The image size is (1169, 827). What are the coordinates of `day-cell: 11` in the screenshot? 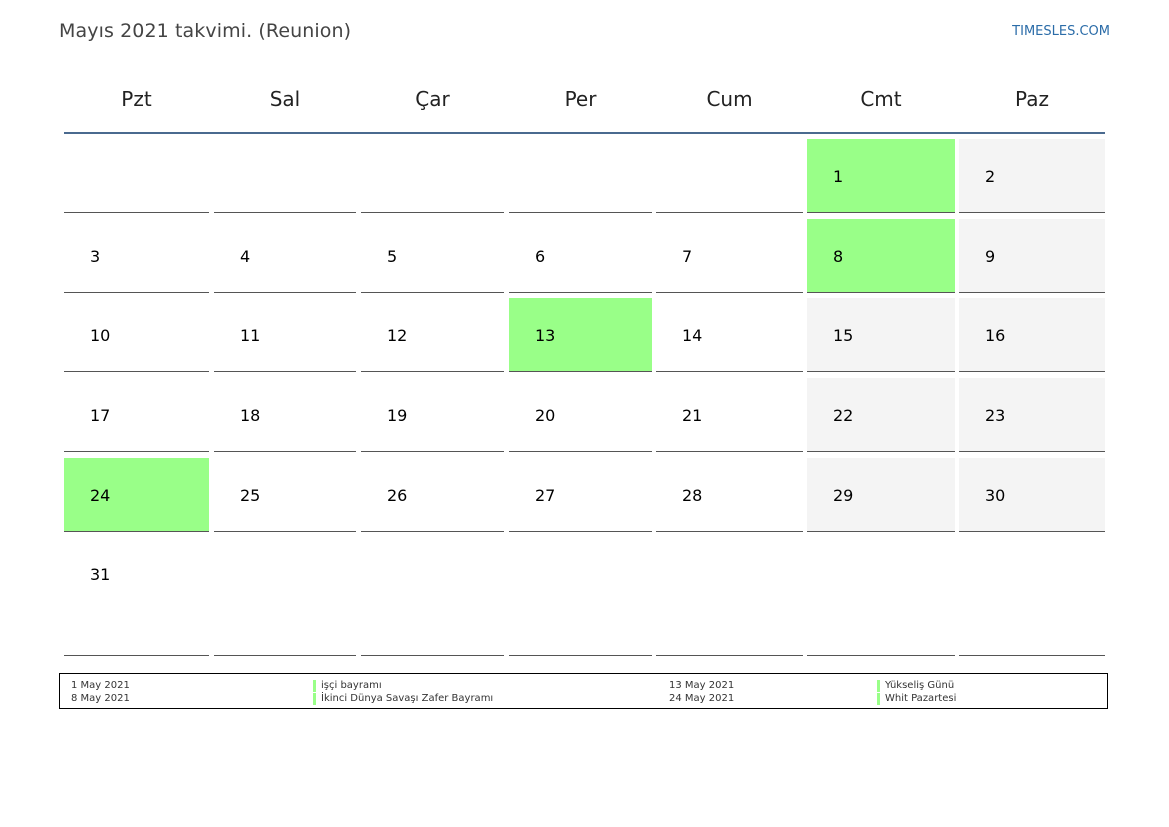 It's located at (285, 335).